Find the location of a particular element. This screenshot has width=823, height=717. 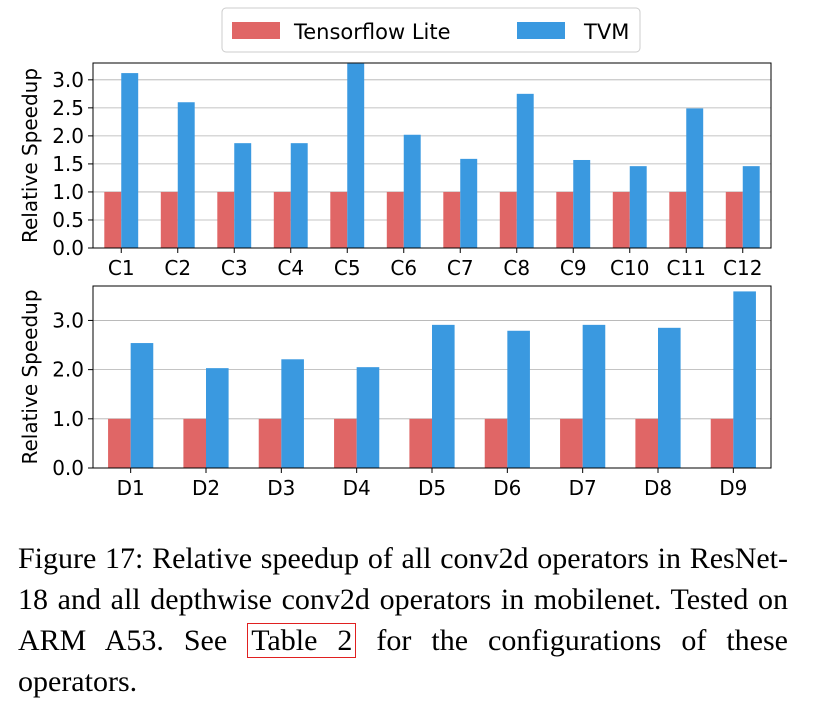

bottom-chart-xtick-label: D6 is located at coordinates (507, 488).